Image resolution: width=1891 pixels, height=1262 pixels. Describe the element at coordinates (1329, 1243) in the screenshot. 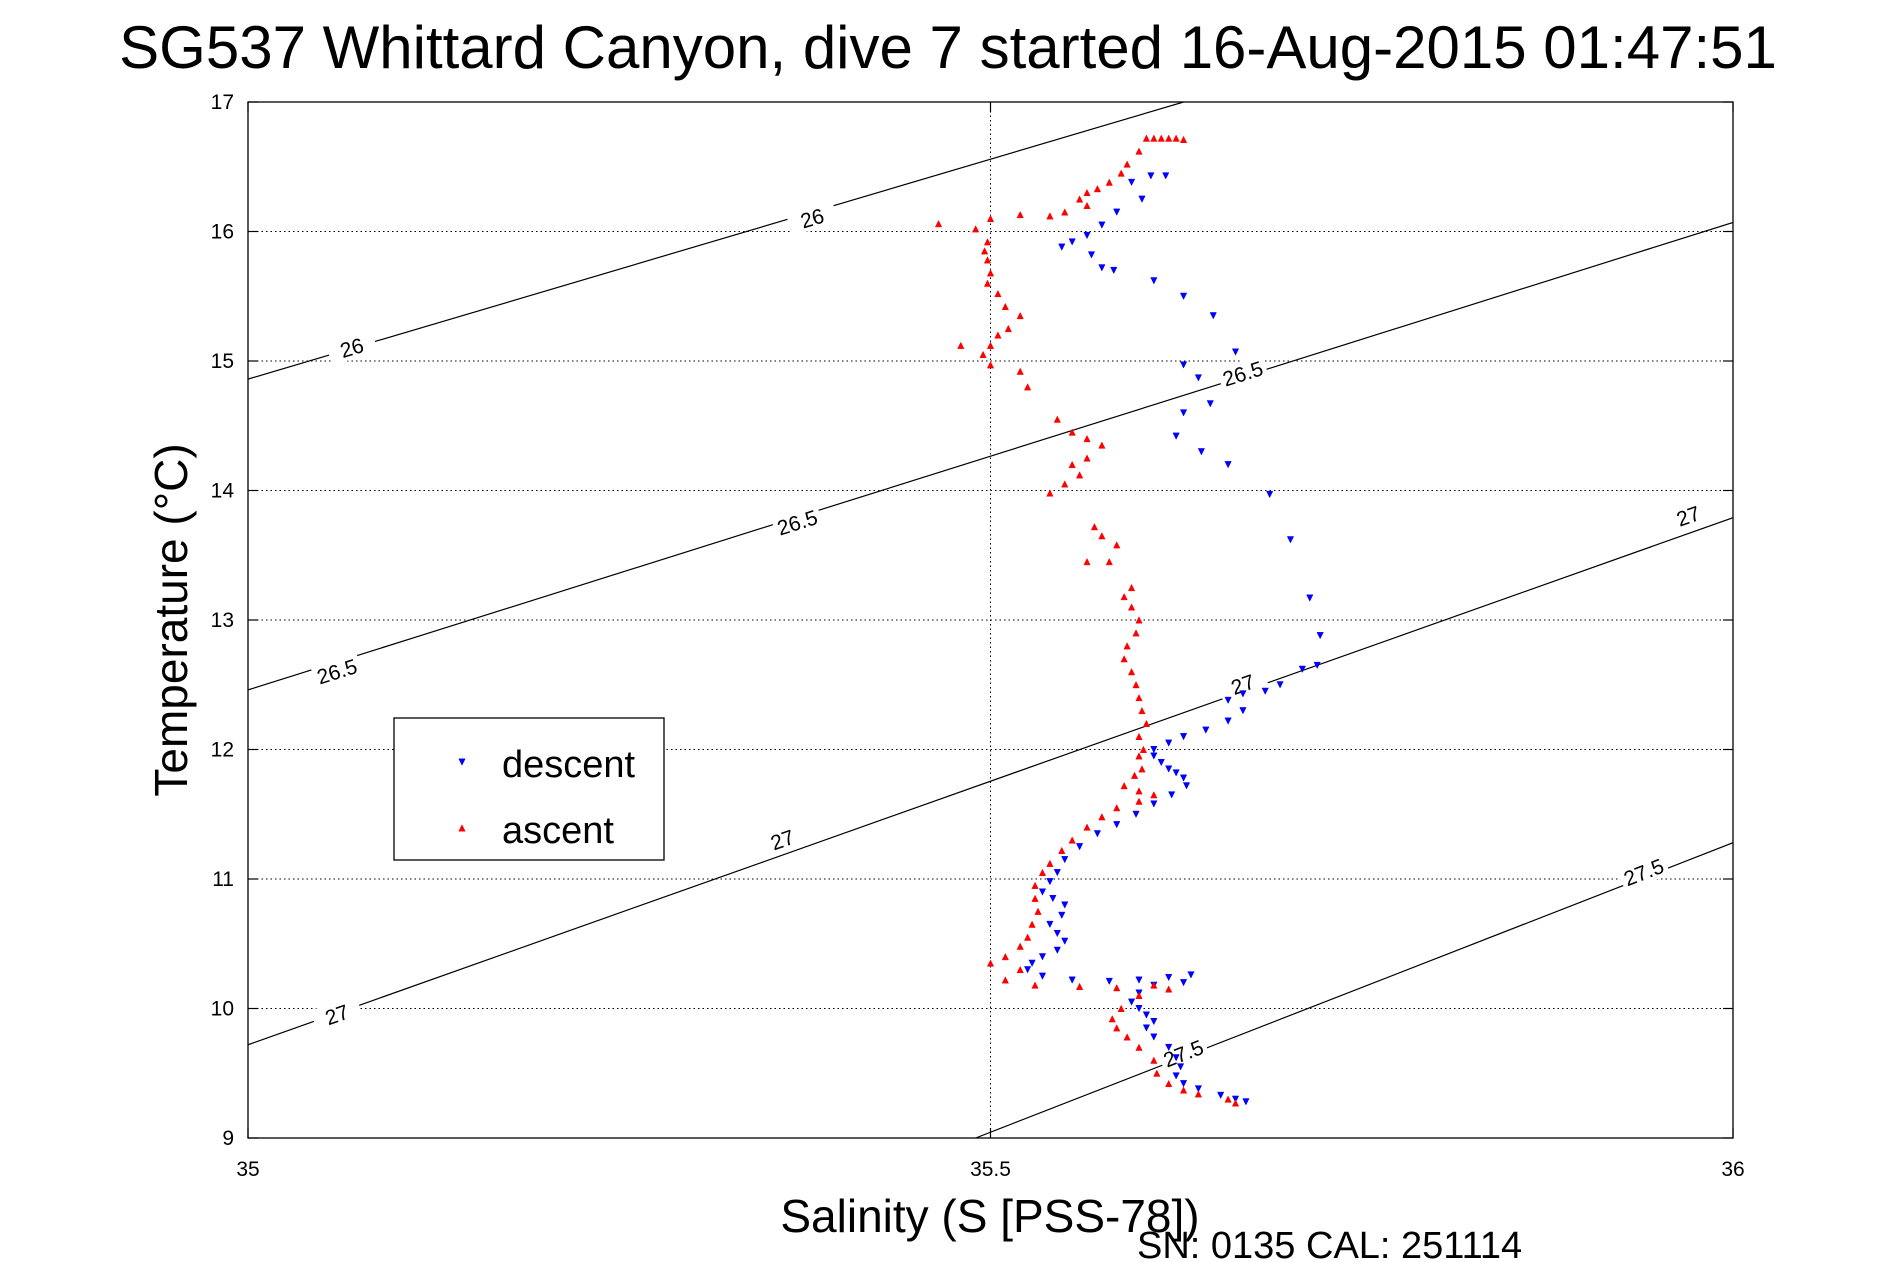

I see `serial-calibration-footer: SN: 0135 CAL: 251114` at that location.